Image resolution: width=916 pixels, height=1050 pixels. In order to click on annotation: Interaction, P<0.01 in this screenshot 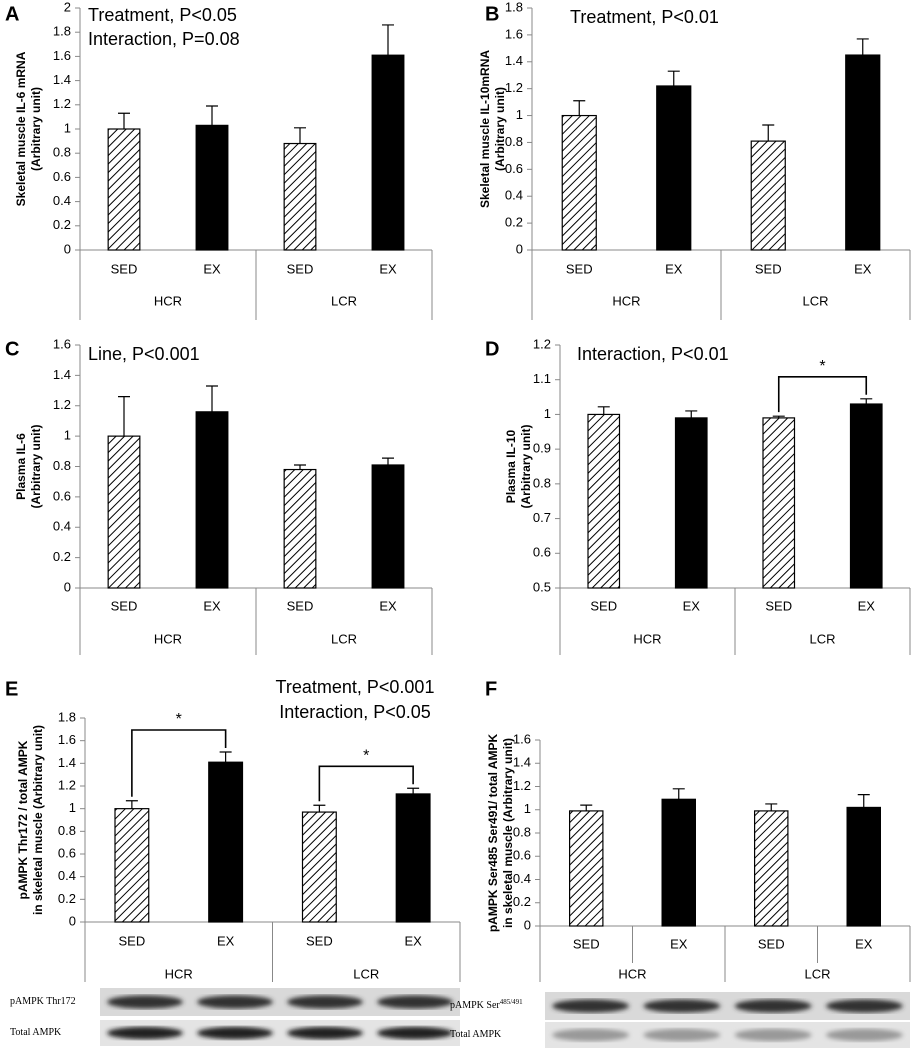, I will do `click(653, 354)`.